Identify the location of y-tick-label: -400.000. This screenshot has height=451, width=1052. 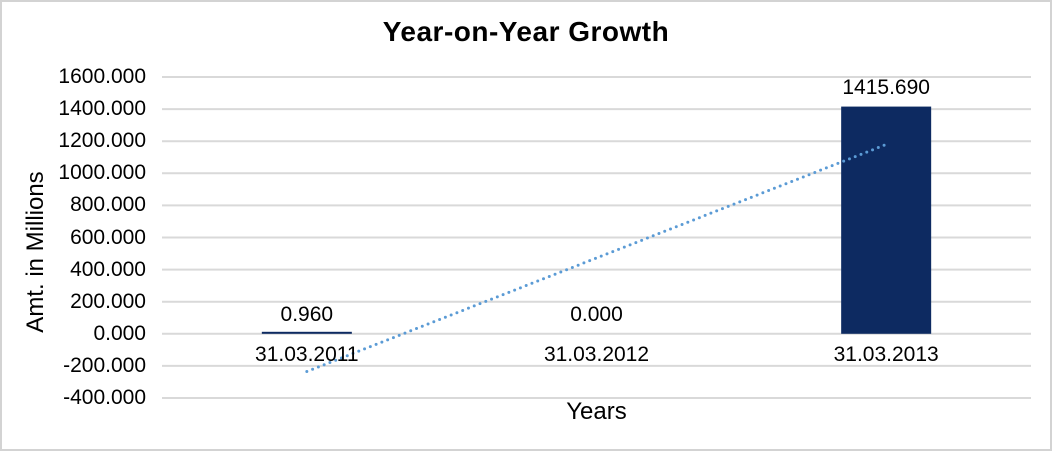
(104, 397).